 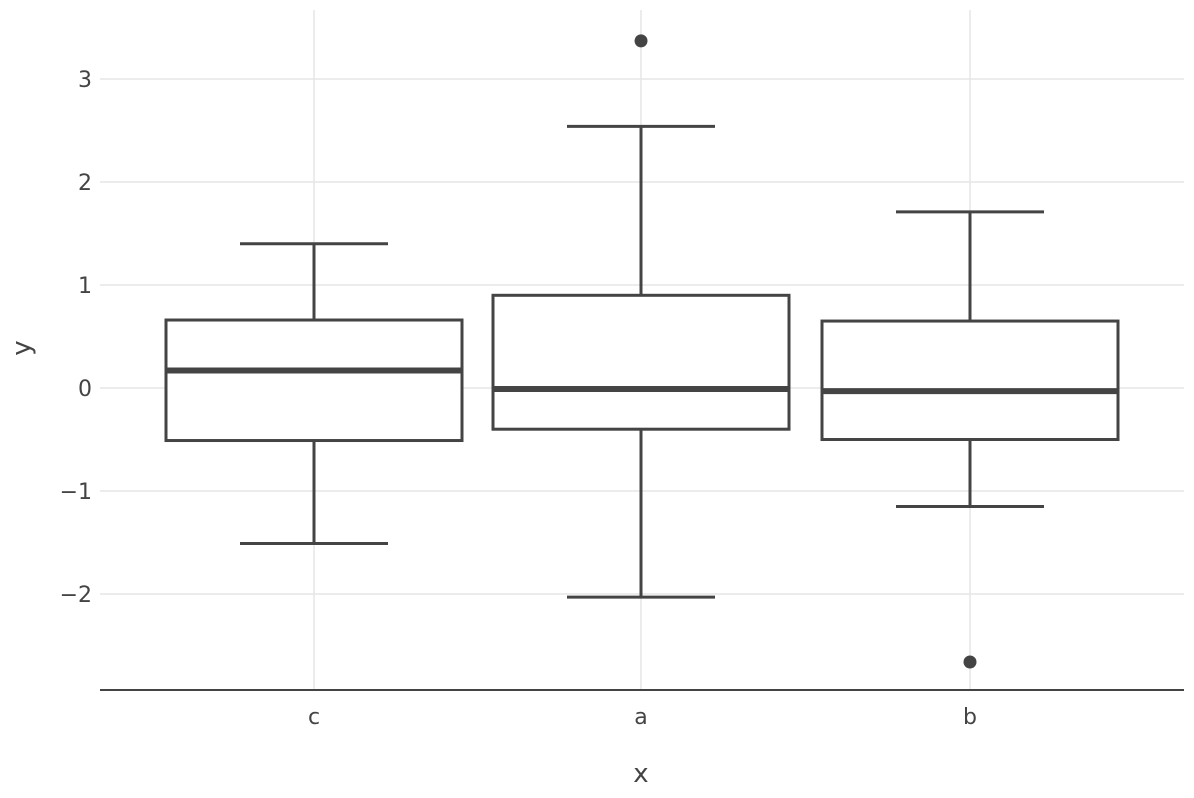 What do you see at coordinates (85, 389) in the screenshot?
I see `y-tick-label: 0` at bounding box center [85, 389].